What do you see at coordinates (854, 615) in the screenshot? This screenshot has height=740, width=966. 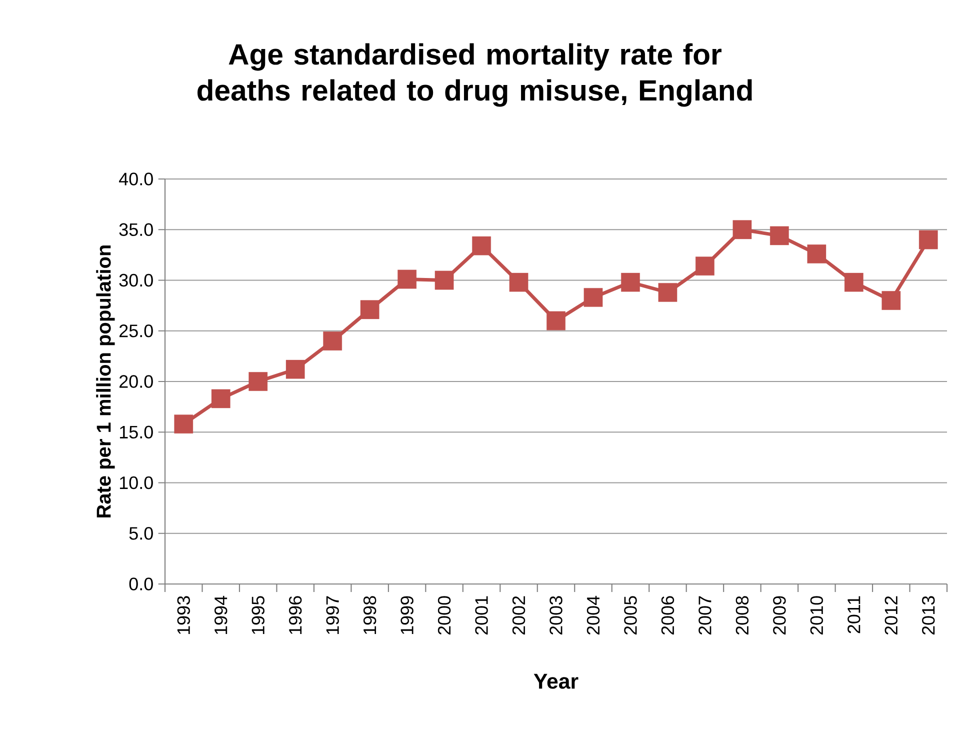 I see `x-tick-label: 2011` at bounding box center [854, 615].